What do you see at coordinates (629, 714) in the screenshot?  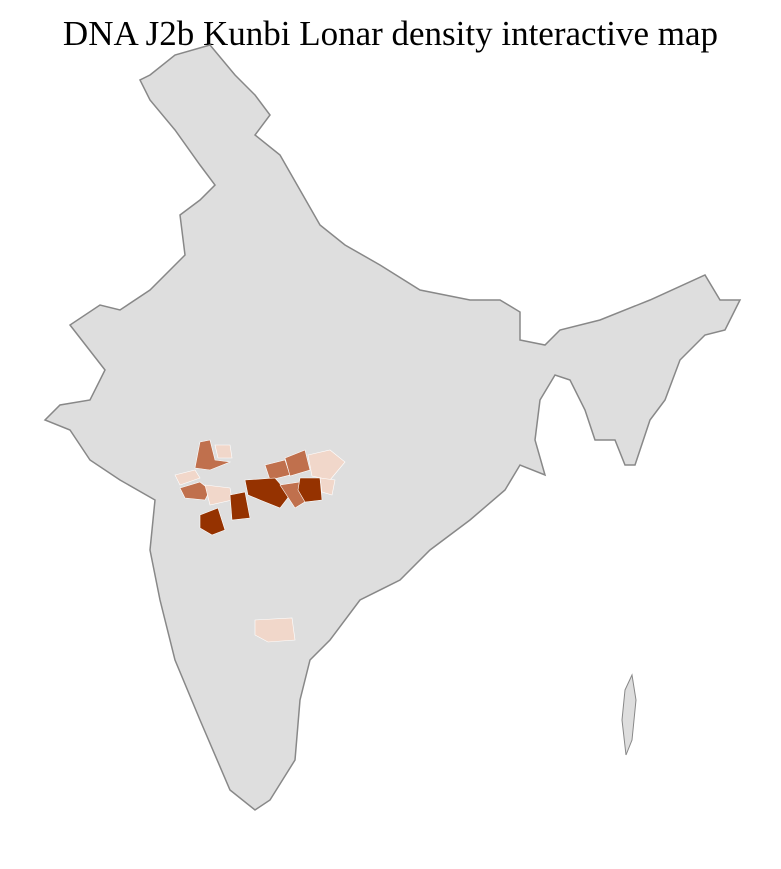 I see `island-group` at bounding box center [629, 714].